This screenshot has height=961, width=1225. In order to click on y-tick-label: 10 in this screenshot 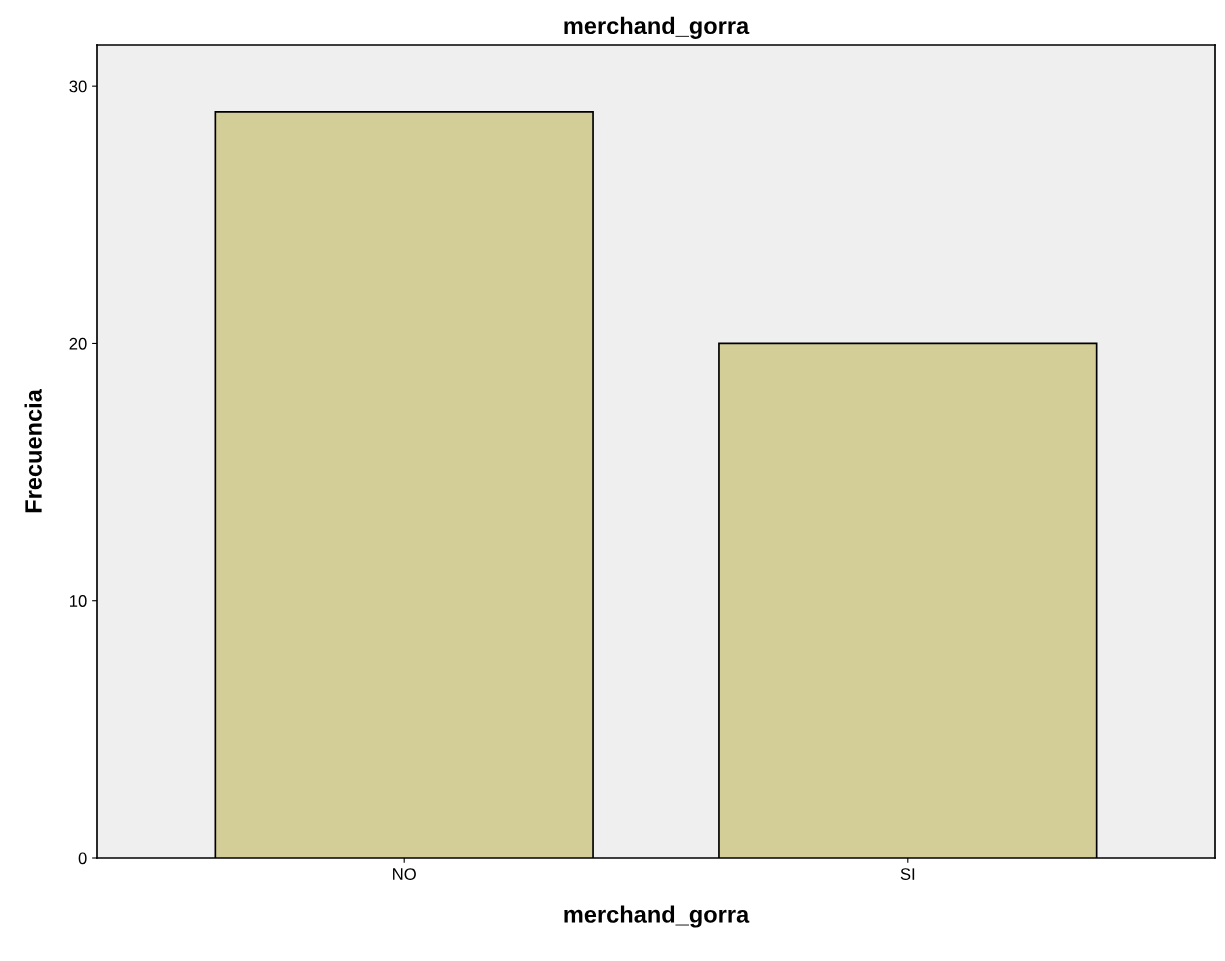, I will do `click(78, 601)`.